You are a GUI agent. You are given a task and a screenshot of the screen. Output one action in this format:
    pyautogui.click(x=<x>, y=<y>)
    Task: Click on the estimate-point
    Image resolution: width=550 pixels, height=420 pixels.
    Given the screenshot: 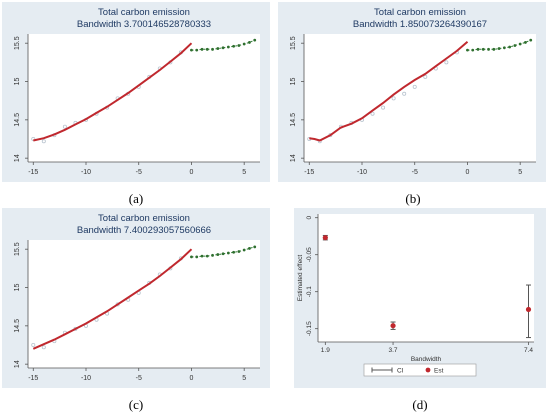 What is the action you would take?
    pyautogui.click(x=325, y=238)
    